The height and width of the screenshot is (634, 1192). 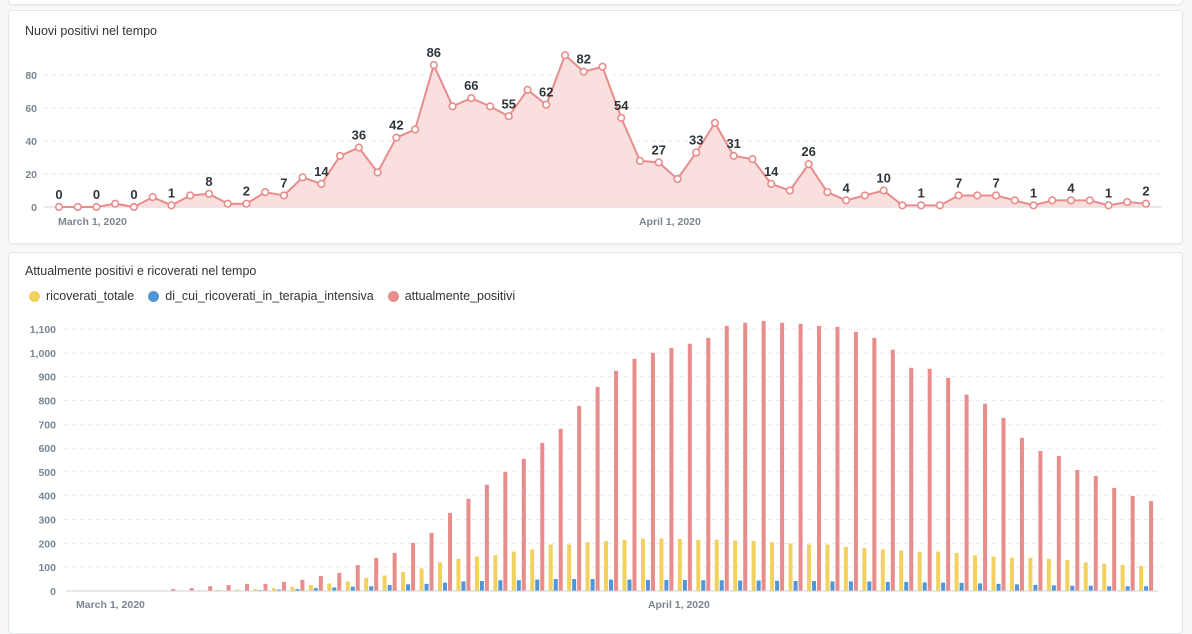 What do you see at coordinates (47, 425) in the screenshot?
I see `y-tick-label: 700` at bounding box center [47, 425].